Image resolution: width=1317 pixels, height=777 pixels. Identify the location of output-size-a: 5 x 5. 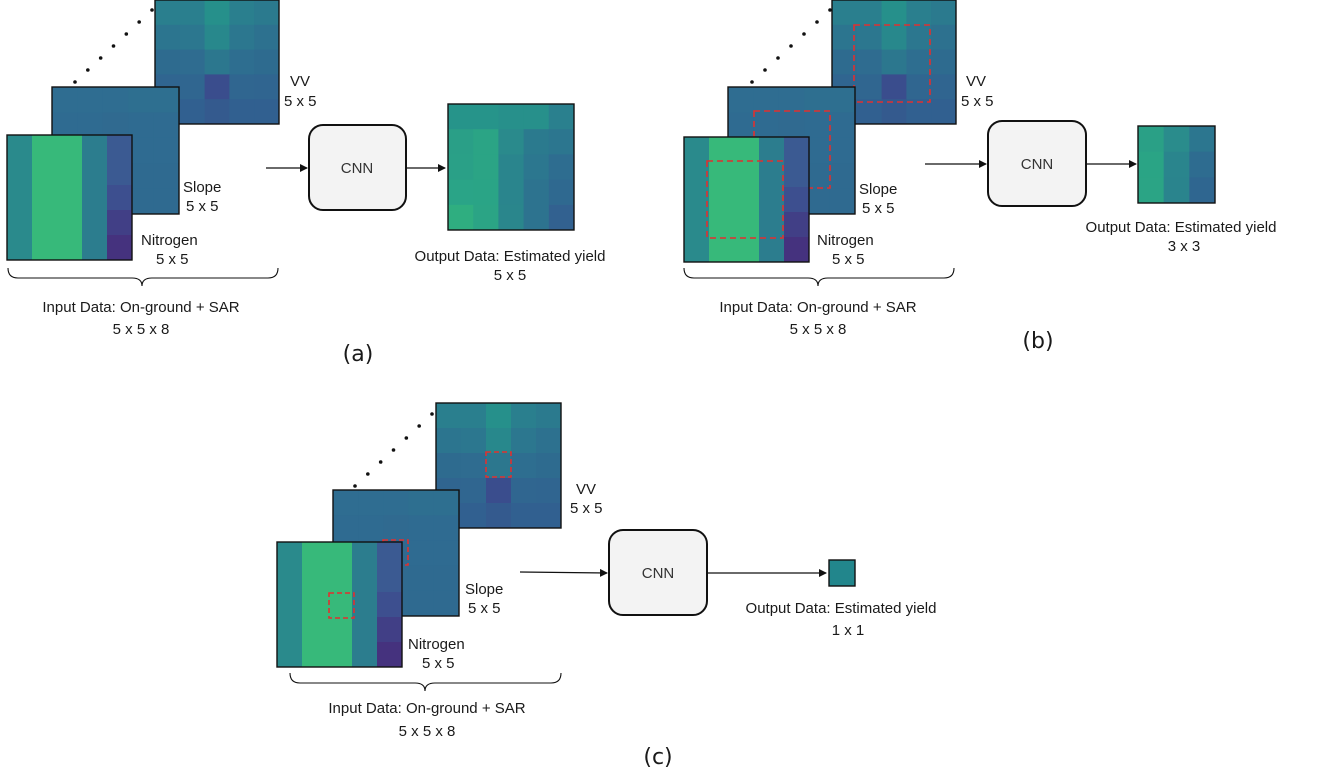
(510, 275).